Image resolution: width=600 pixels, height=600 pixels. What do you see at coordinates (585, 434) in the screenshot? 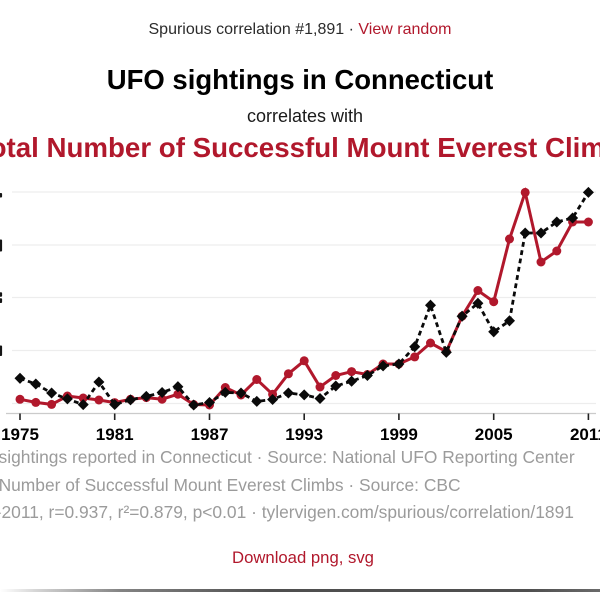
I see `svg-text: 2011` at bounding box center [585, 434].